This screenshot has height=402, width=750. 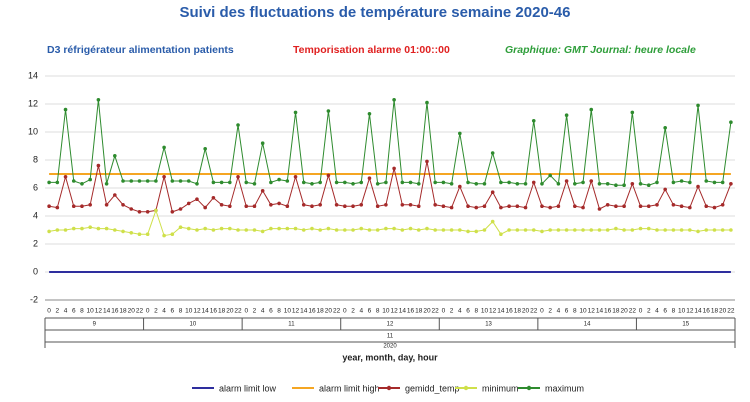 I want to click on legend-label: alarm limit high, so click(x=349, y=388).